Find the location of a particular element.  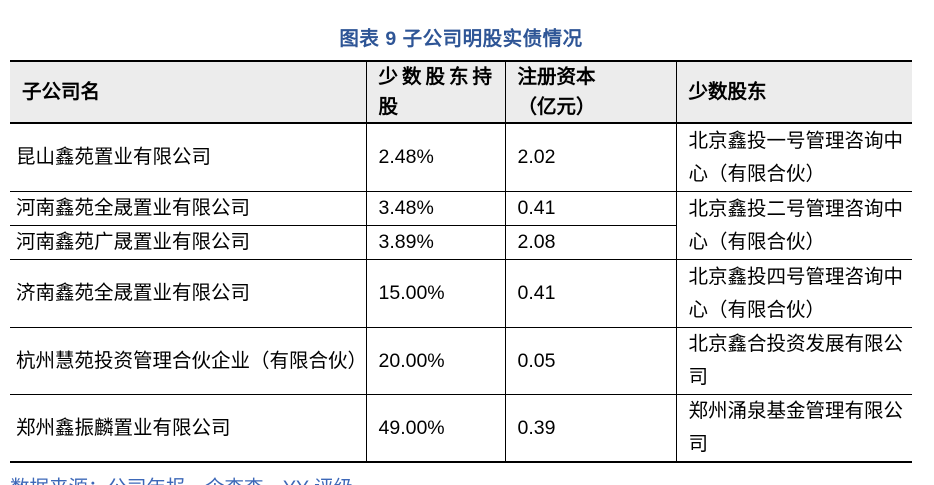

chart-title: 图表 9 子公司明股实债情况 is located at coordinates (461, 39).